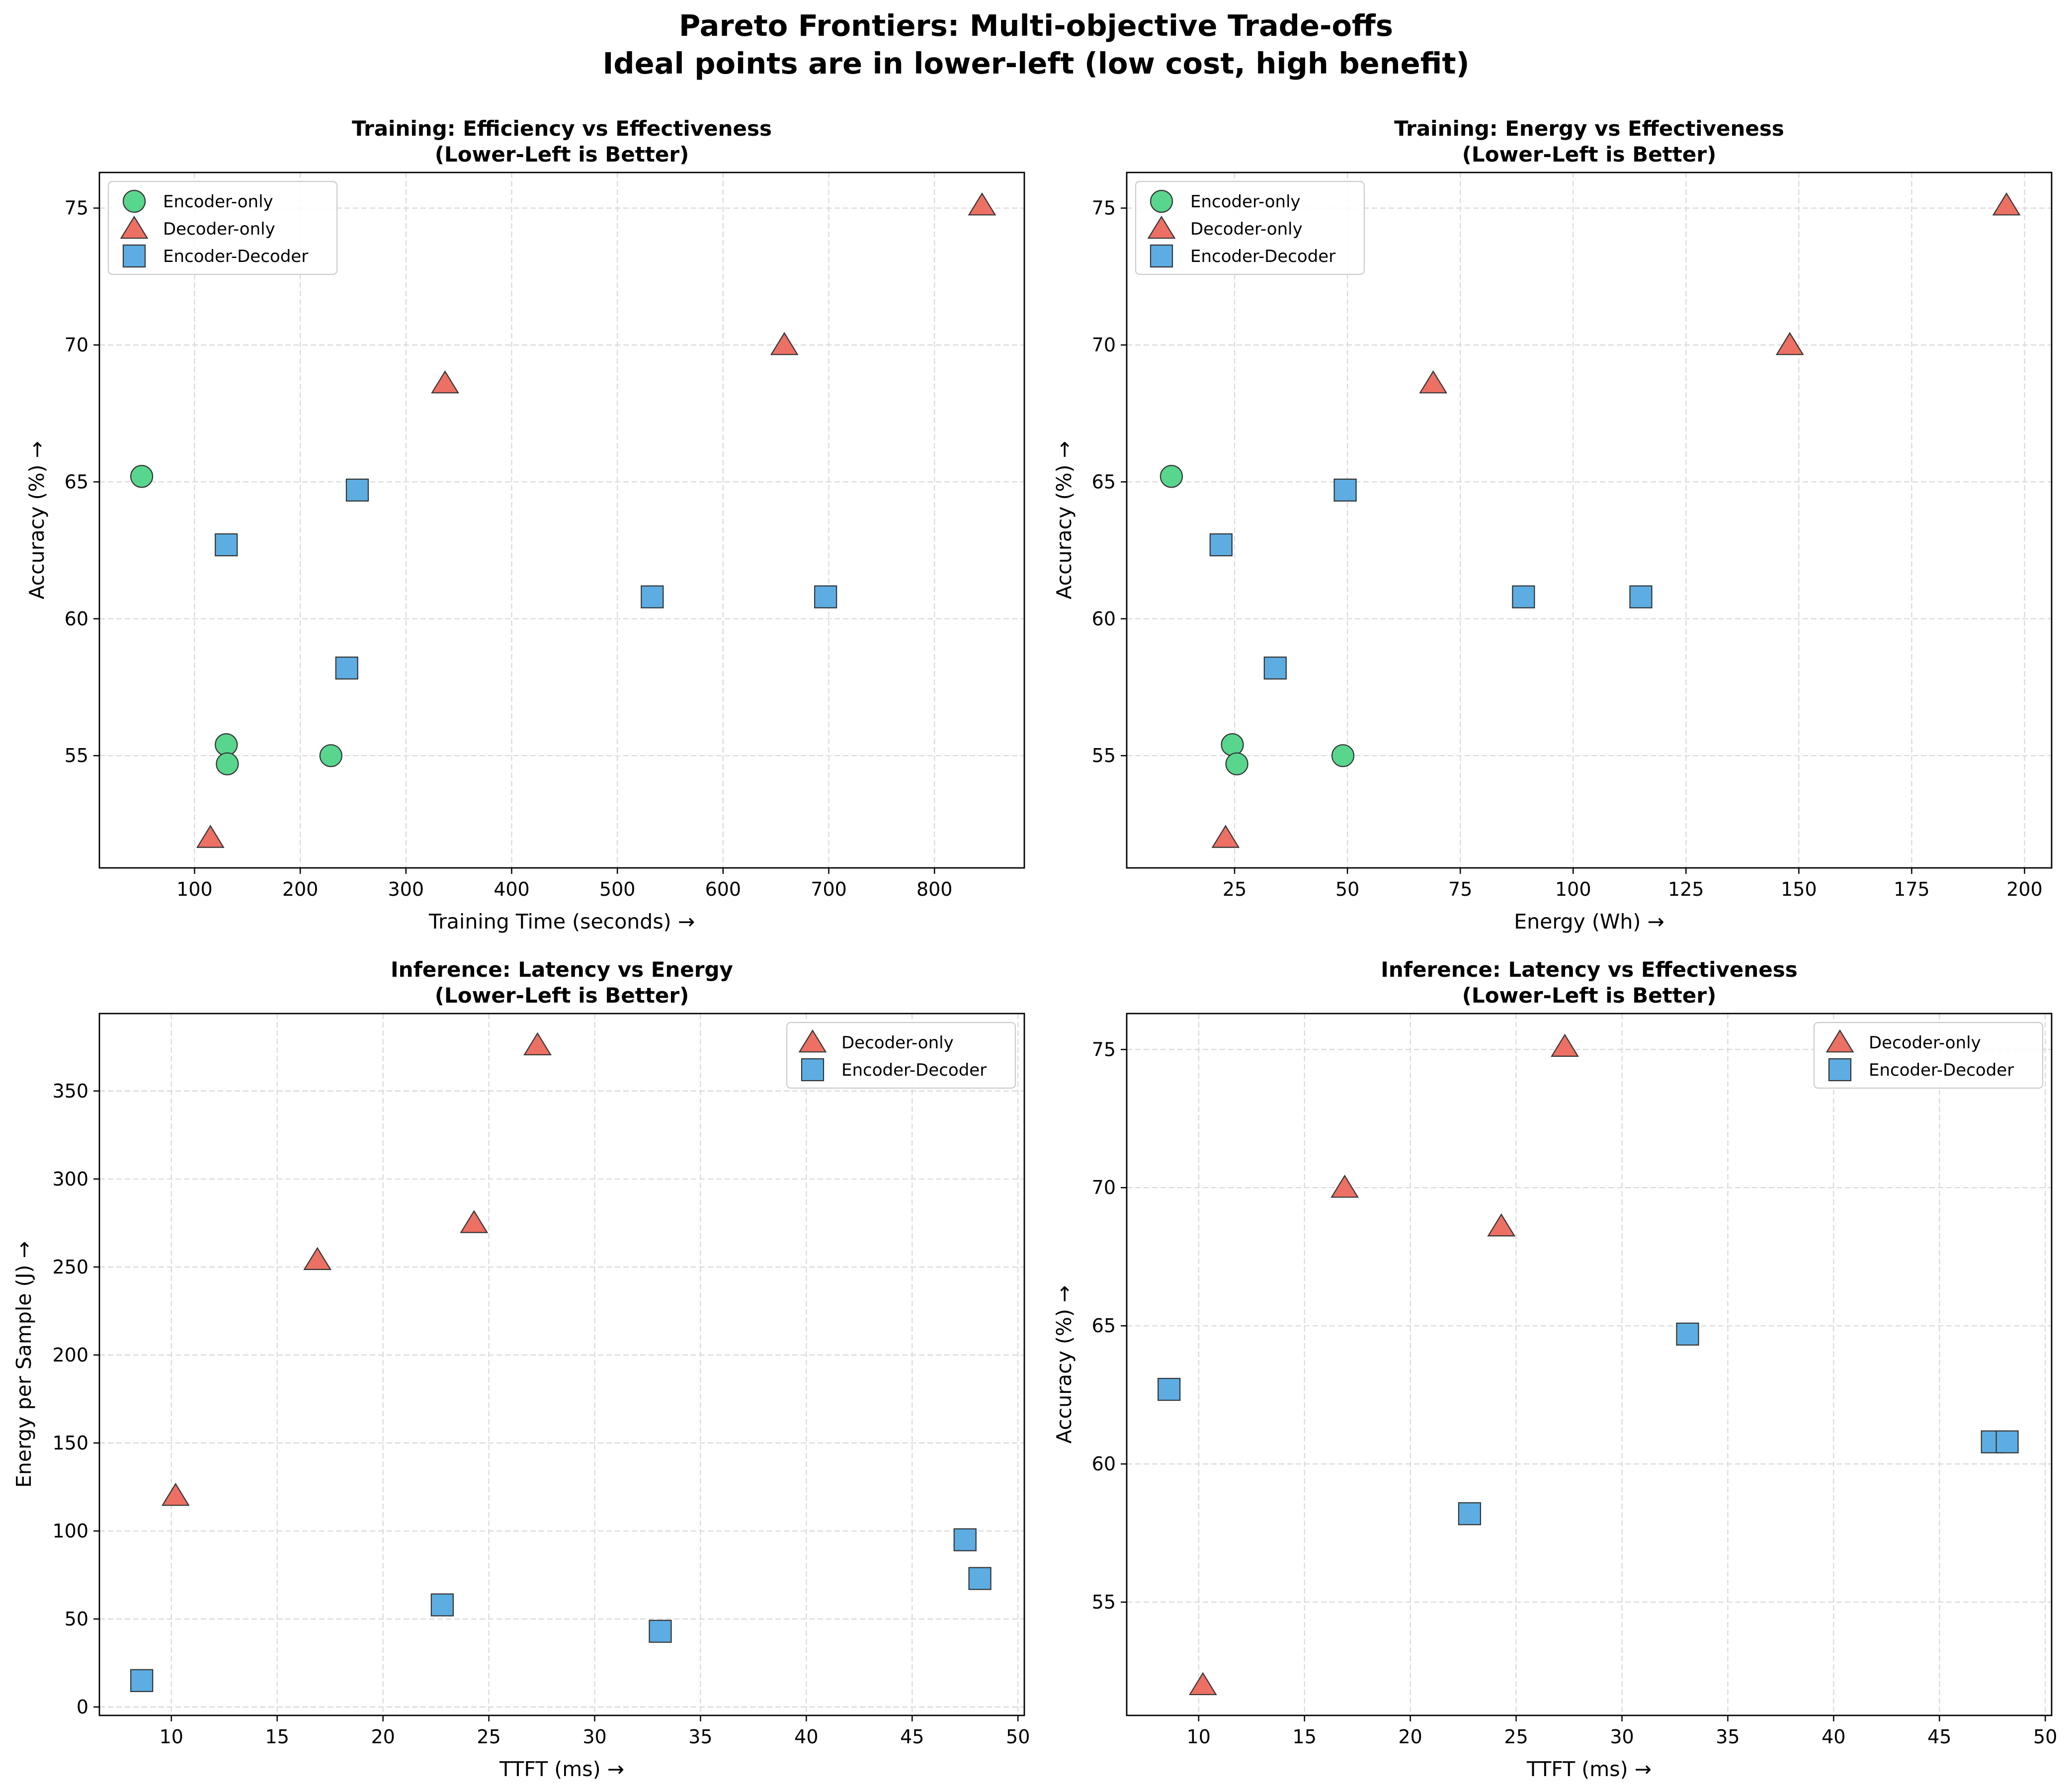 The image size is (2072, 1788). Describe the element at coordinates (70, 1267) in the screenshot. I see `y-tick-label: 250` at that location.